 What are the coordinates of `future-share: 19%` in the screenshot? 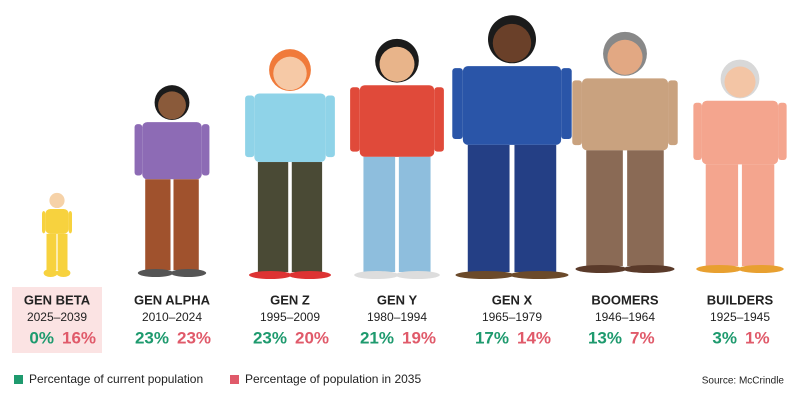 It's located at (419, 337).